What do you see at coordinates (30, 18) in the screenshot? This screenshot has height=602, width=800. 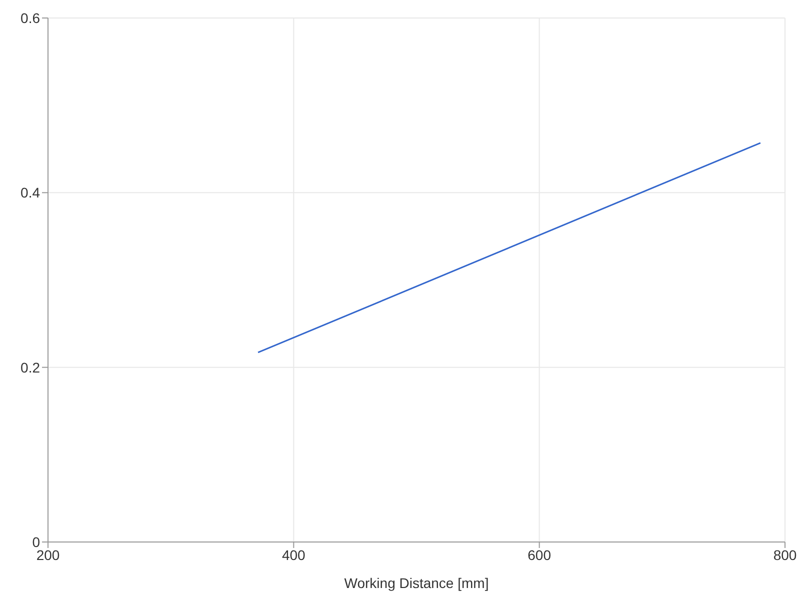 I see `y-tick-label: 0.6` at bounding box center [30, 18].